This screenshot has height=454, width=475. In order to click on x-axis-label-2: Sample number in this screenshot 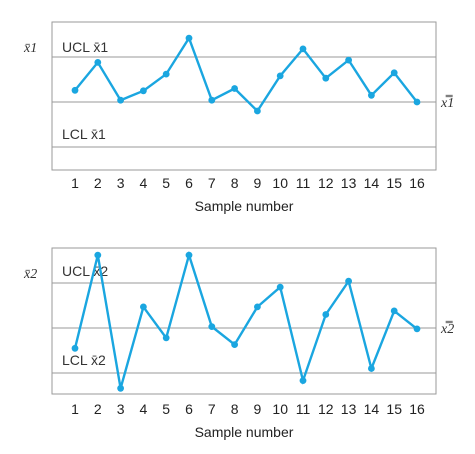, I will do `click(244, 432)`.